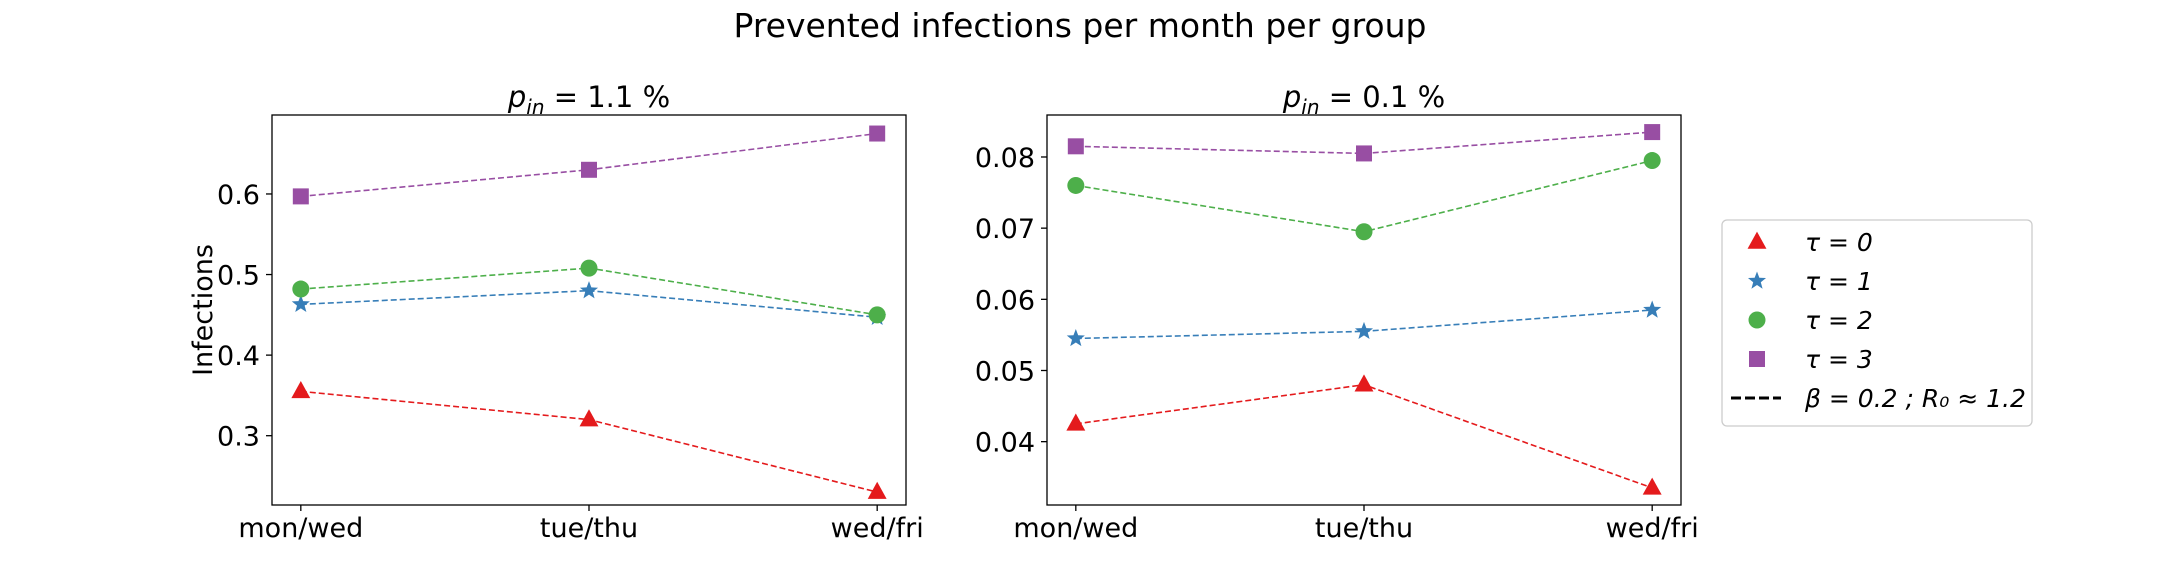 This screenshot has height=576, width=2160. Describe the element at coordinates (238, 276) in the screenshot. I see `y-tick-label: 0.5` at that location.